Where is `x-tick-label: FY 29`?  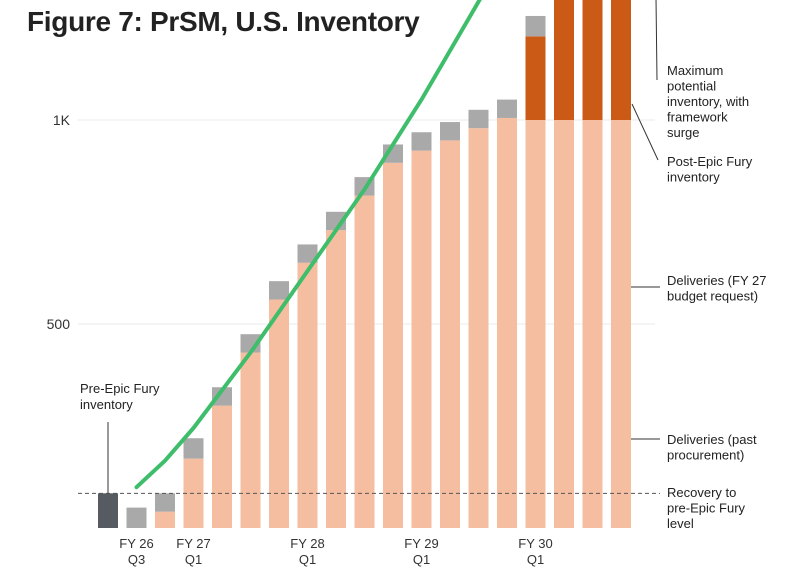 x-tick-label: FY 29 is located at coordinates (421, 543).